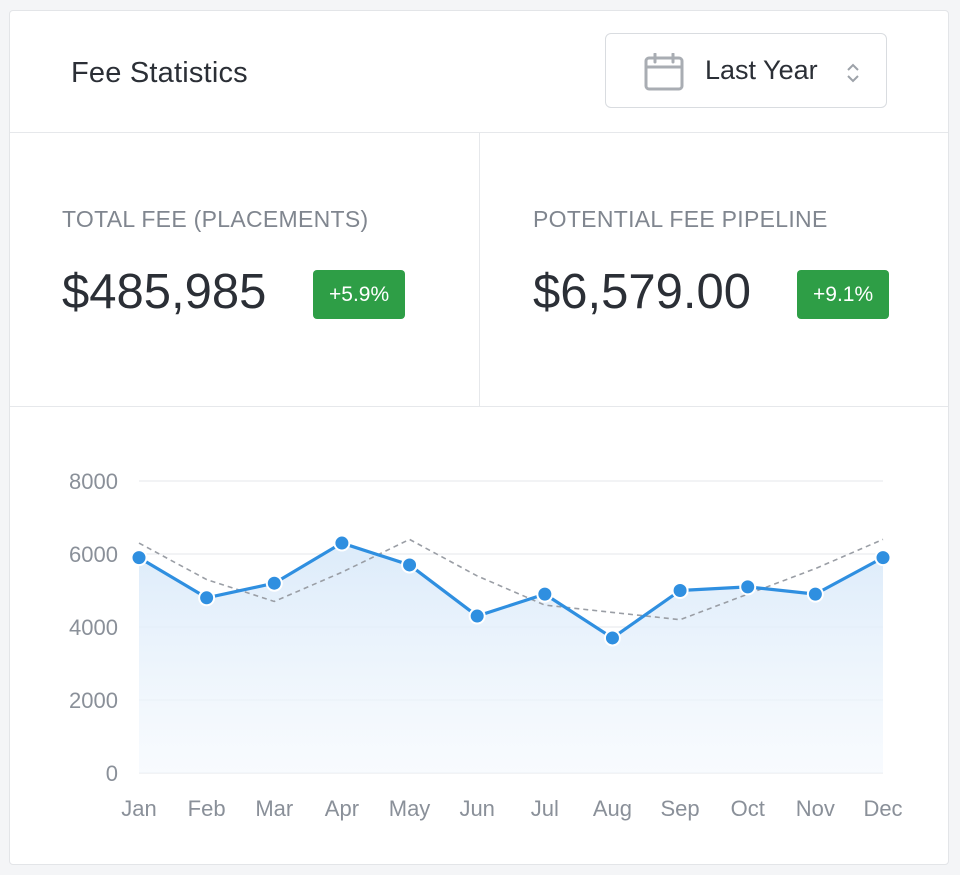  What do you see at coordinates (207, 808) in the screenshot?
I see `x-tick-label: Feb` at bounding box center [207, 808].